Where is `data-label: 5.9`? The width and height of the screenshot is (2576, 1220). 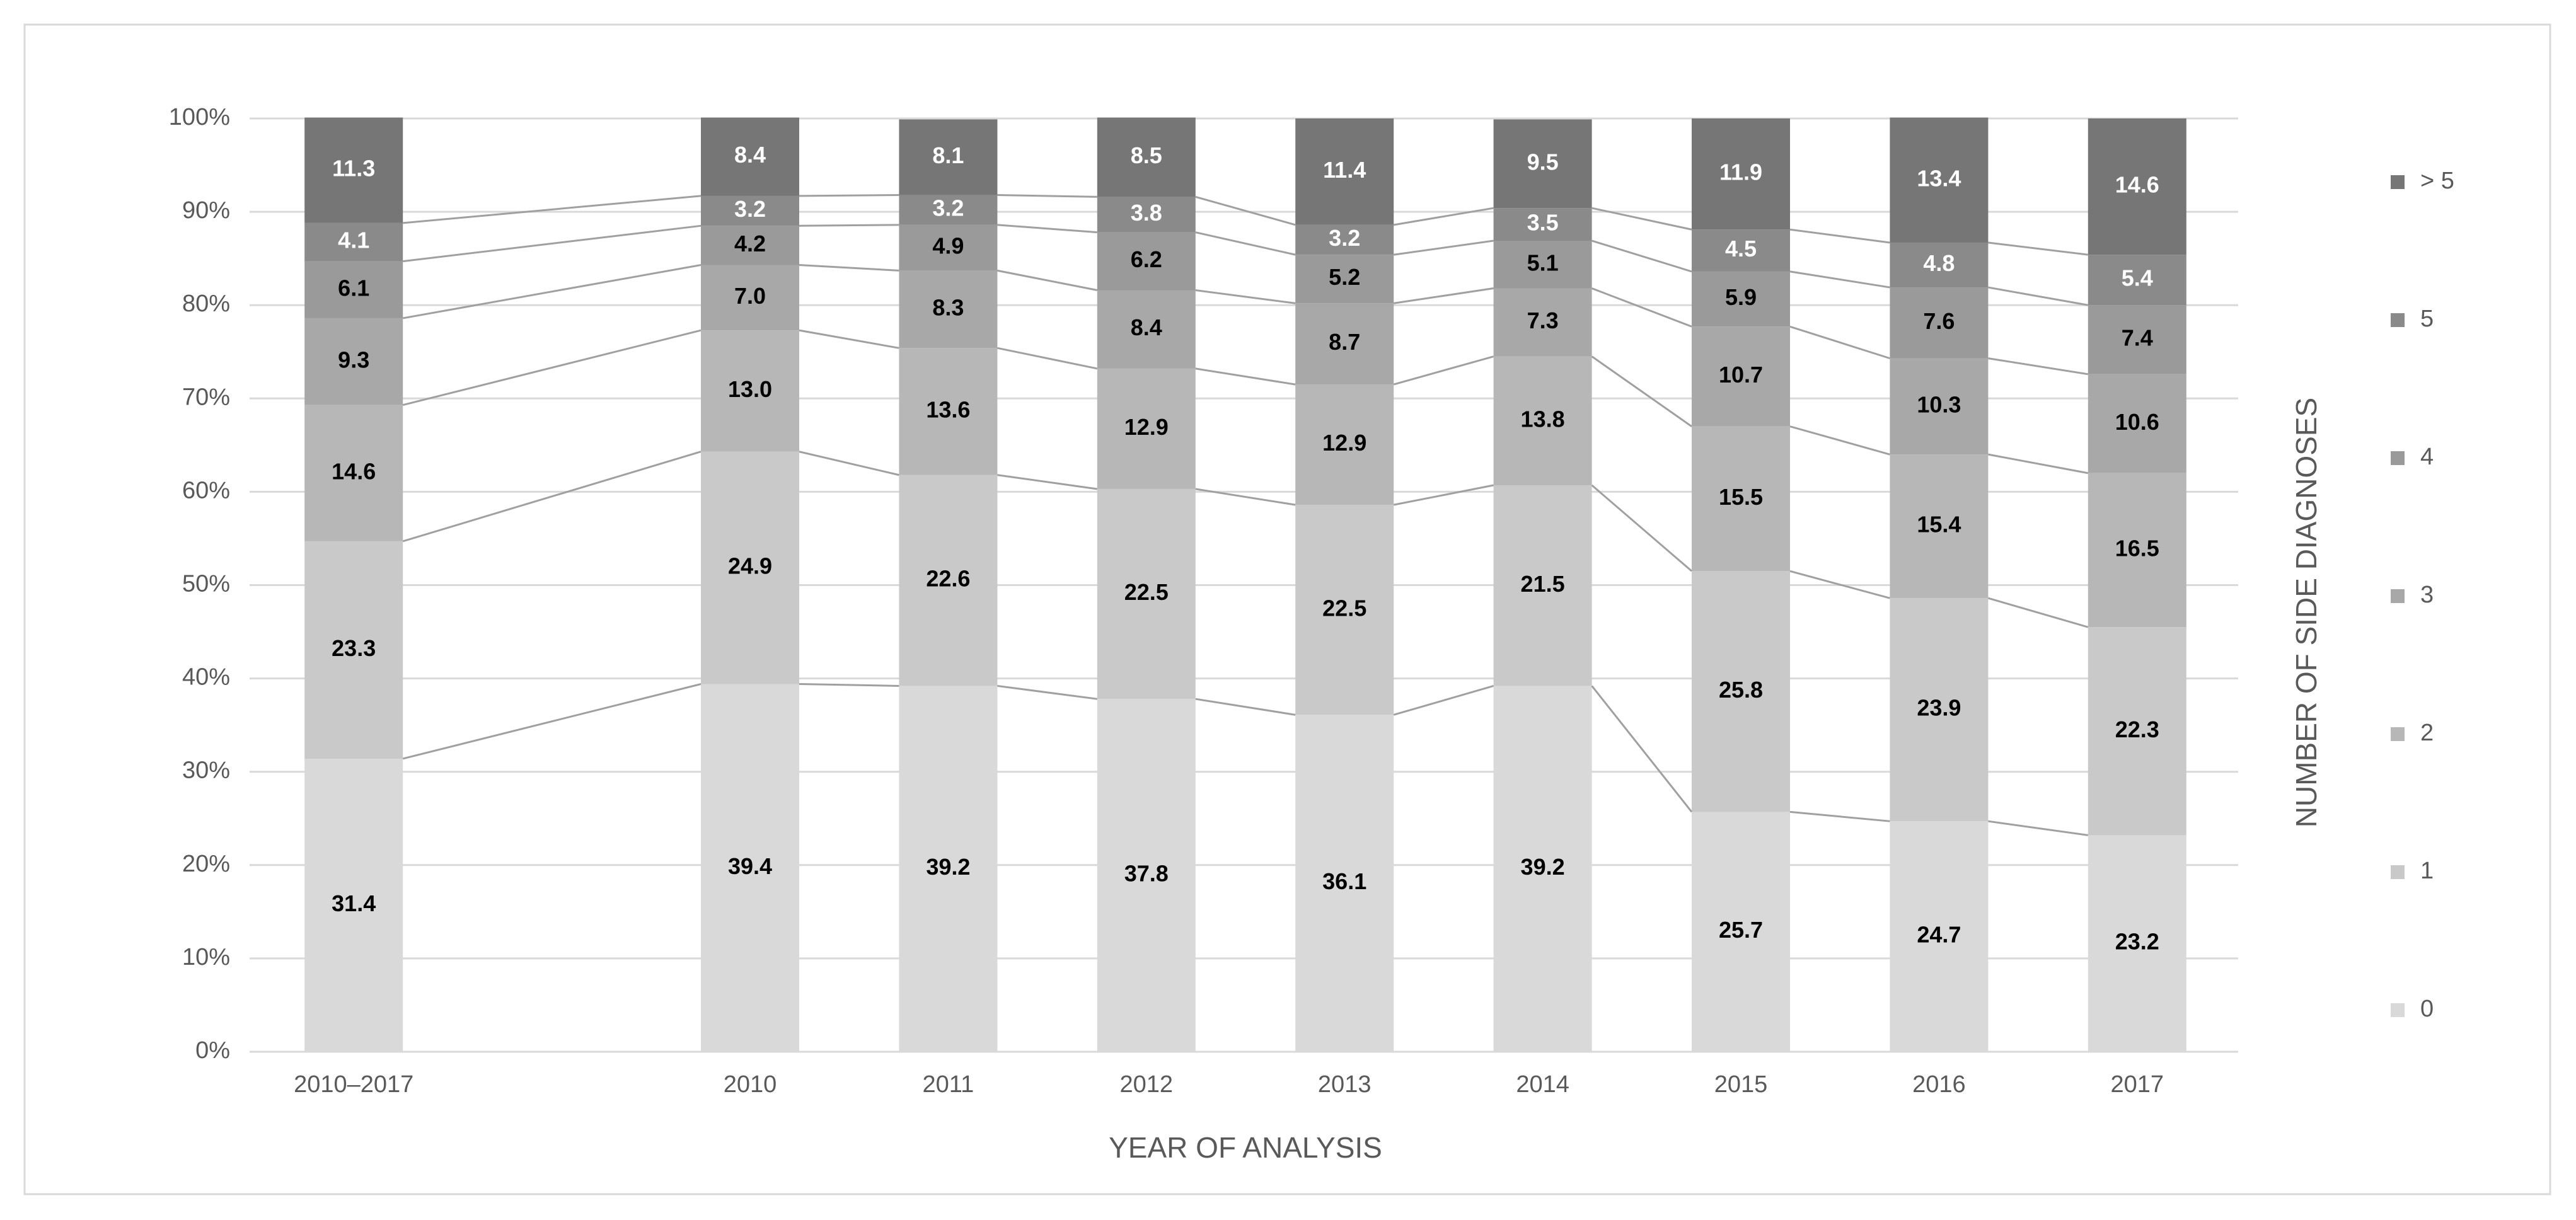
data-label: 5.9 is located at coordinates (1741, 297).